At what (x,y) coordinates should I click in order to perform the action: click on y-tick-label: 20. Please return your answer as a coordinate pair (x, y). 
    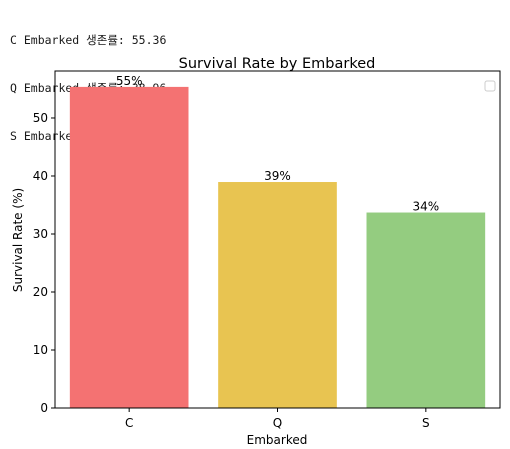
    Looking at the image, I should click on (40, 292).